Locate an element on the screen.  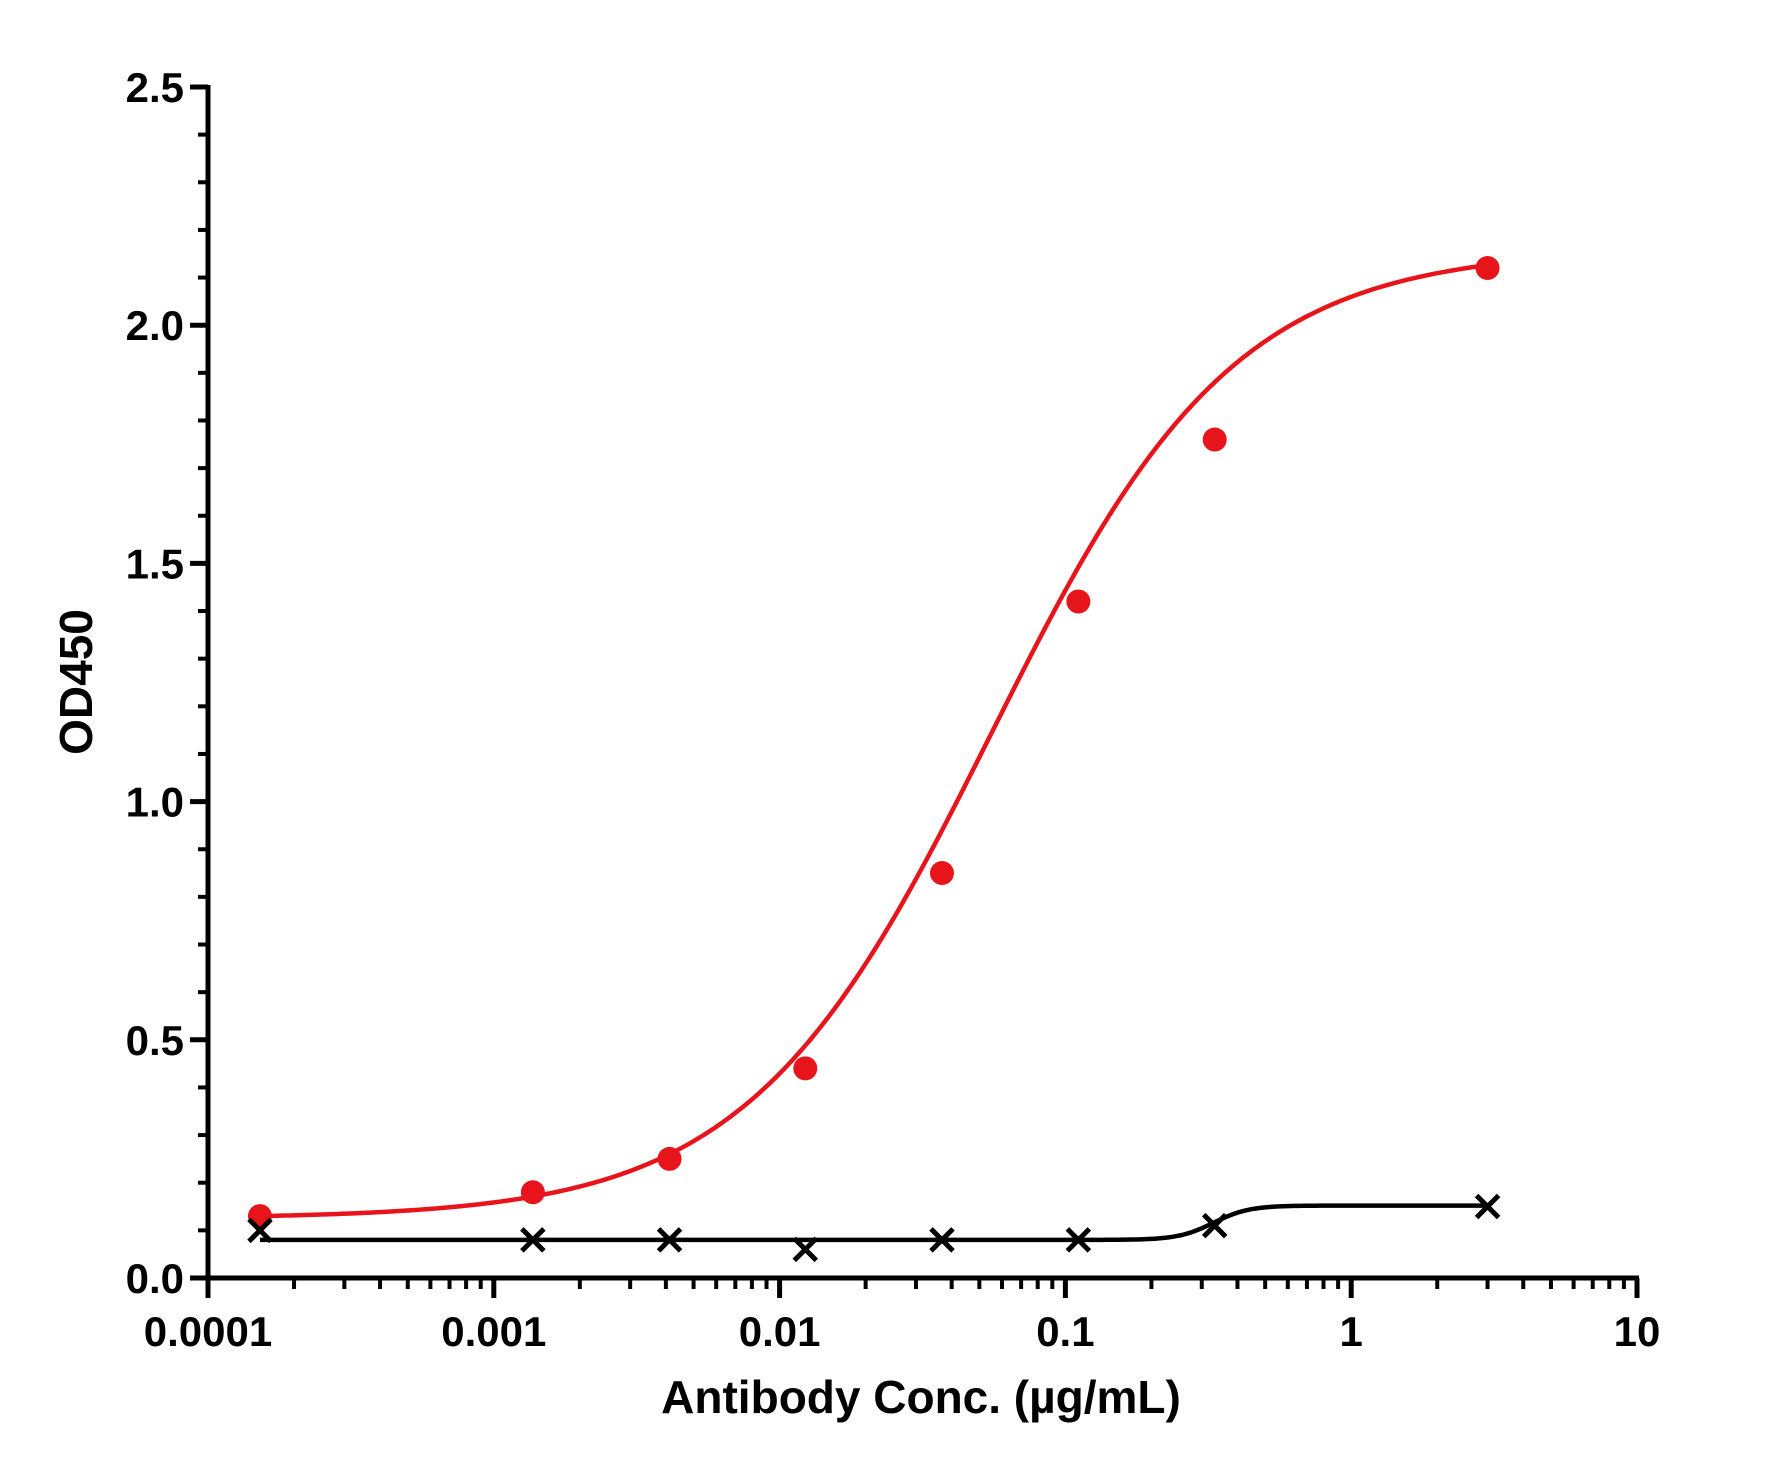
x-tick-label: 0.01 is located at coordinates (780, 1331).